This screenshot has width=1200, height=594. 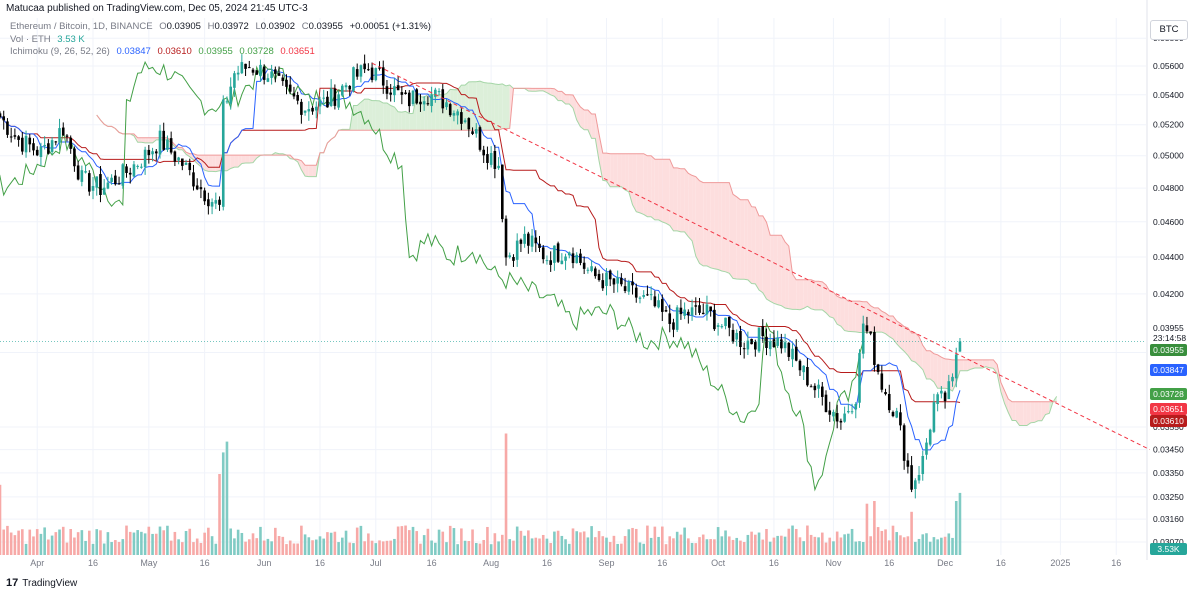 I want to click on tradingview-logo: 17 TradingView, so click(x=41, y=583).